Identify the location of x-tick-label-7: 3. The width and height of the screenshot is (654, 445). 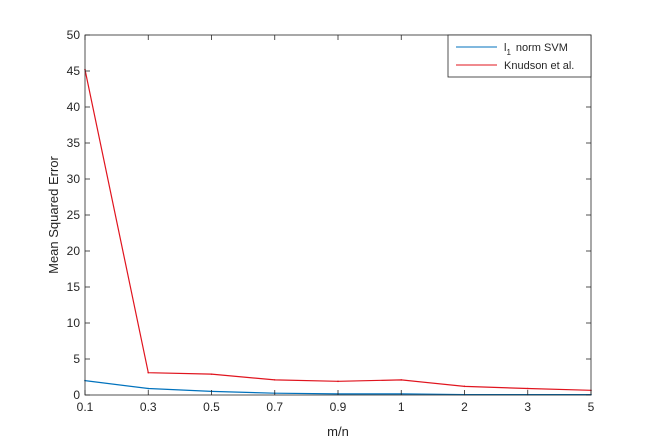
(527, 407).